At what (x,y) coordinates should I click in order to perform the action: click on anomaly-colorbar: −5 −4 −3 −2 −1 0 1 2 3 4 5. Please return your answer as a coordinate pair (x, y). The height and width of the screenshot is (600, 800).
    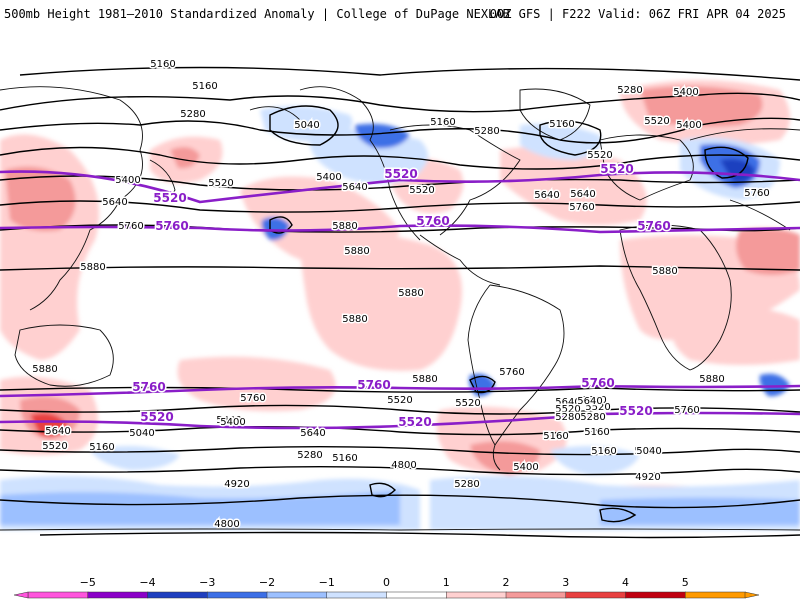
    Looking at the image, I should click on (386, 587).